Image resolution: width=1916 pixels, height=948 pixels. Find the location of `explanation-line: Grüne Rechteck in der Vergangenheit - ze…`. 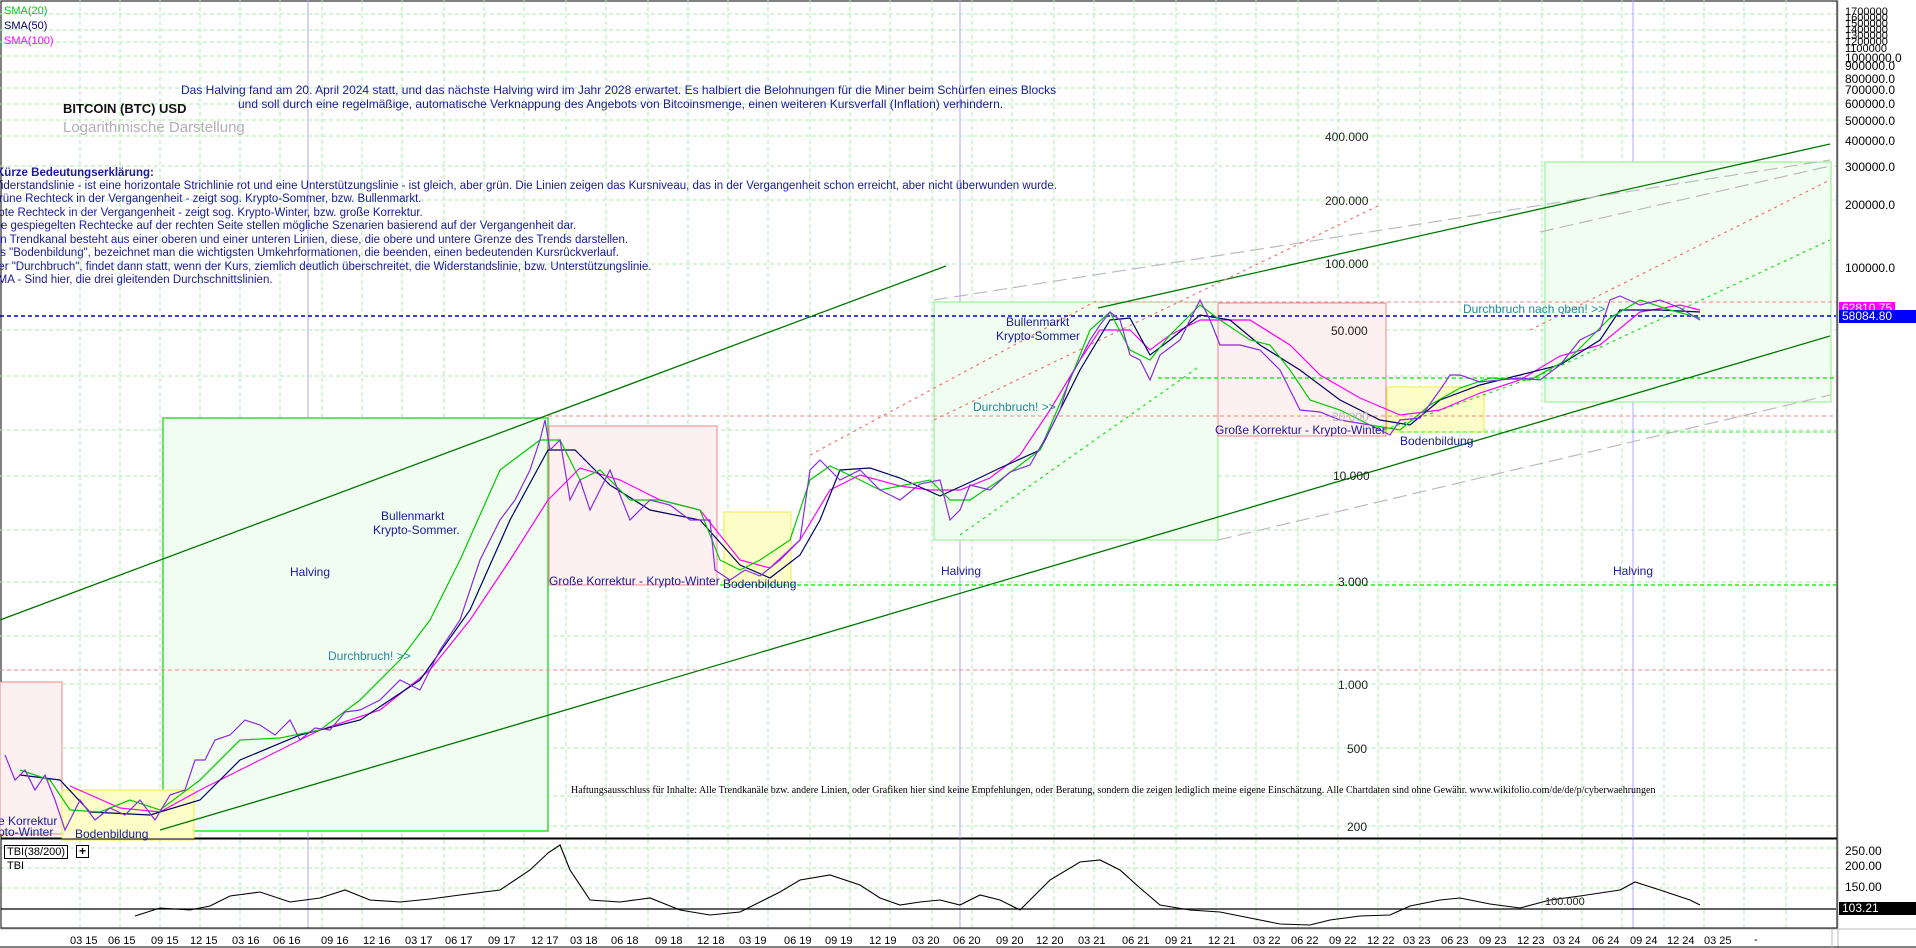

explanation-line: Grüne Rechteck in der Vergangenheit - ze… is located at coordinates (211, 199).